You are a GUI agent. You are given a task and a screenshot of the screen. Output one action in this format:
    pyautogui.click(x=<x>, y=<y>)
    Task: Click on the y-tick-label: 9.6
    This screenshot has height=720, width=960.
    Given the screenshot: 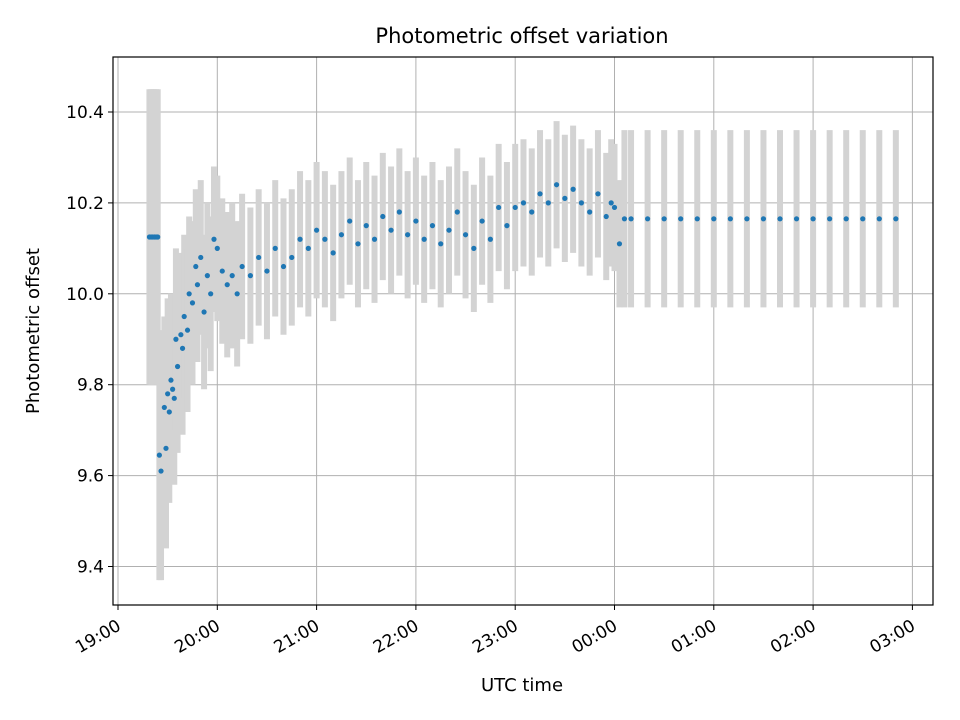 What is the action you would take?
    pyautogui.click(x=90, y=477)
    